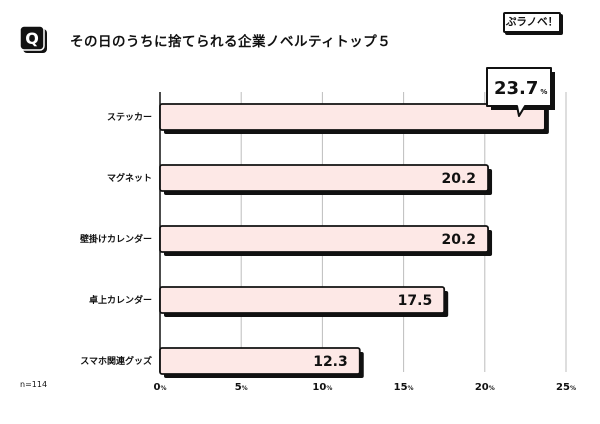  Describe the element at coordinates (116, 361) in the screenshot. I see `category-label: スマホ関連グッズ` at that location.